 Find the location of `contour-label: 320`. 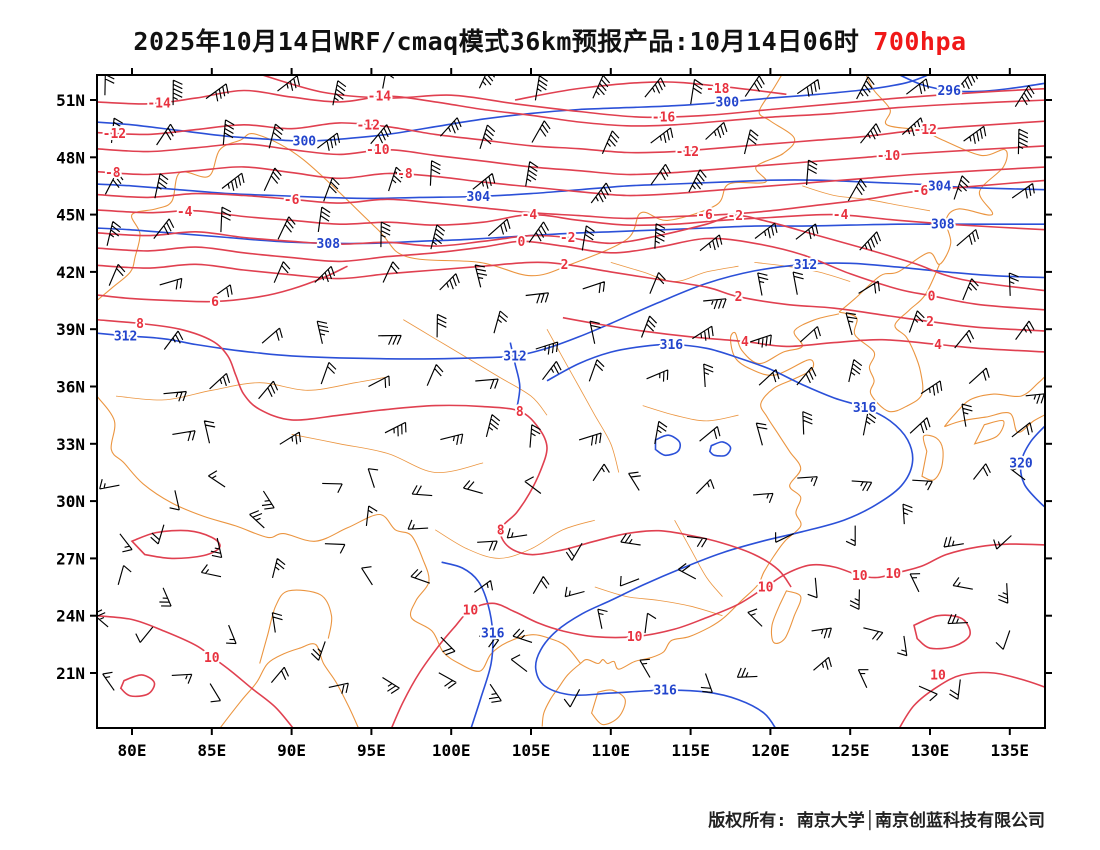

contour-label: 320 is located at coordinates (1021, 463).